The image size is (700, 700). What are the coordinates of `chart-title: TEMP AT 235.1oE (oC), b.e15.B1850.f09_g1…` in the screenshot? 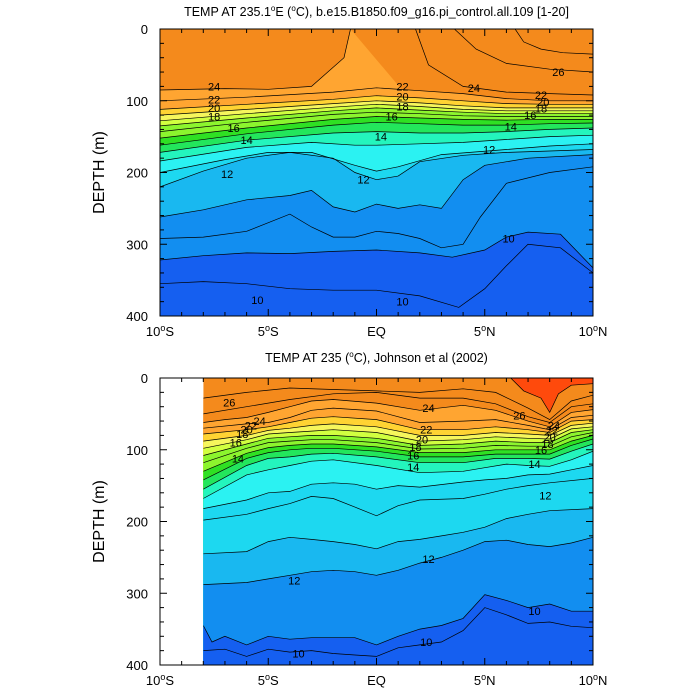 It's located at (376, 11).